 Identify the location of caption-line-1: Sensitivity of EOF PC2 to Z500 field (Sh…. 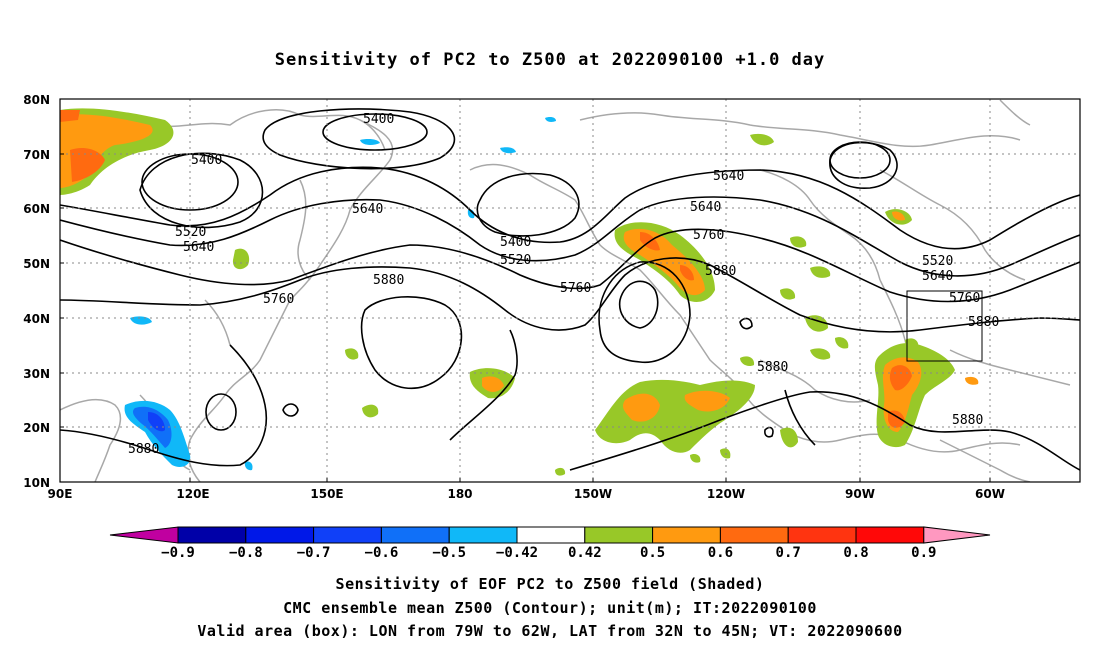
(550, 584).